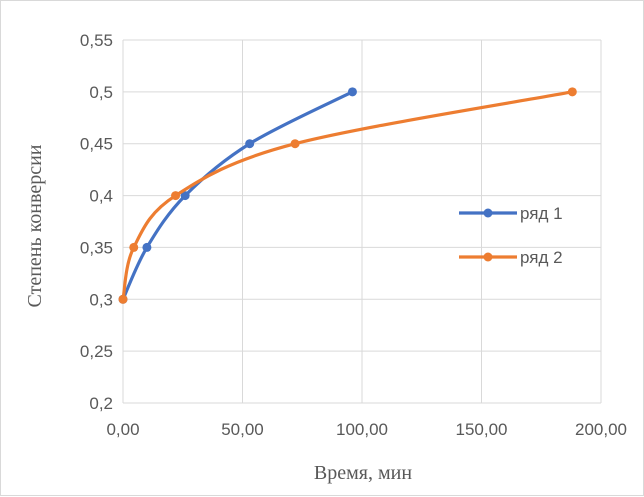  What do you see at coordinates (101, 403) in the screenshot?
I see `y-tick-label: 0,2` at bounding box center [101, 403].